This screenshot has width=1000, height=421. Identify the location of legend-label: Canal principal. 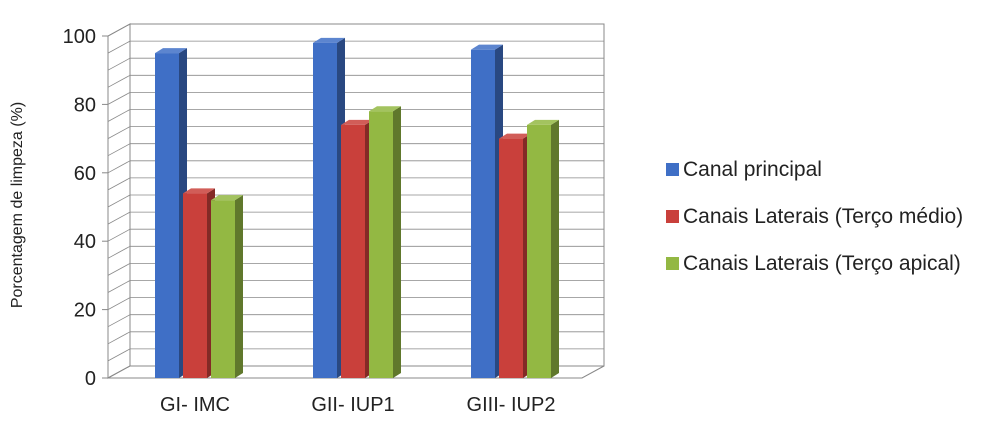
(752, 169).